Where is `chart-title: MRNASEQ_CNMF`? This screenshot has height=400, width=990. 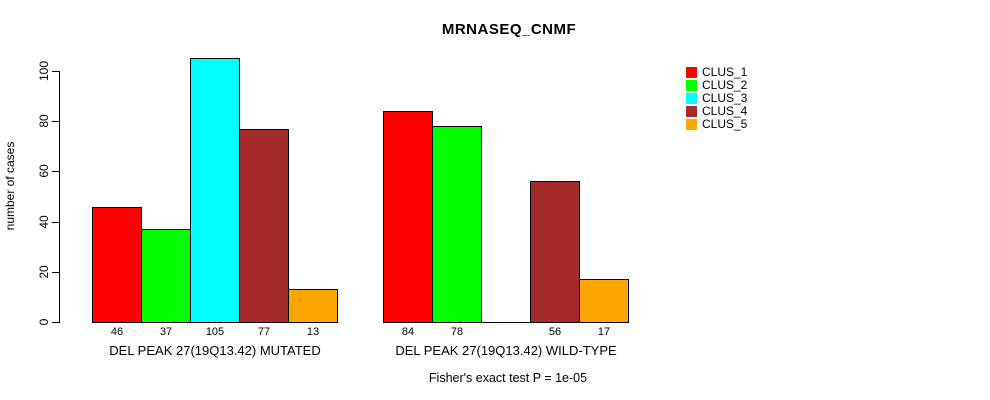
chart-title: MRNASEQ_CNMF is located at coordinates (509, 29).